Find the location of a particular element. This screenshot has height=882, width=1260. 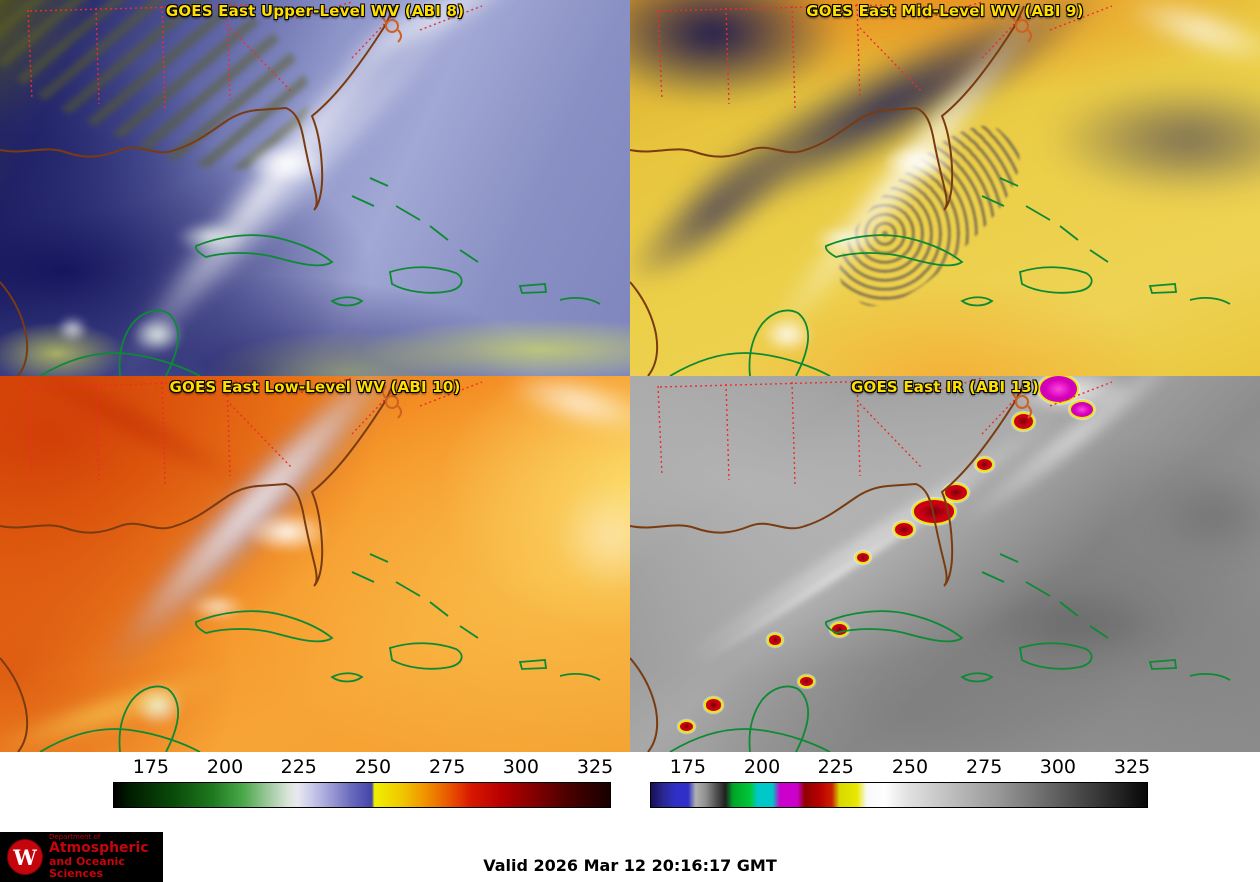

logo-name-line2: and Oceanic Sciences is located at coordinates (87, 868).